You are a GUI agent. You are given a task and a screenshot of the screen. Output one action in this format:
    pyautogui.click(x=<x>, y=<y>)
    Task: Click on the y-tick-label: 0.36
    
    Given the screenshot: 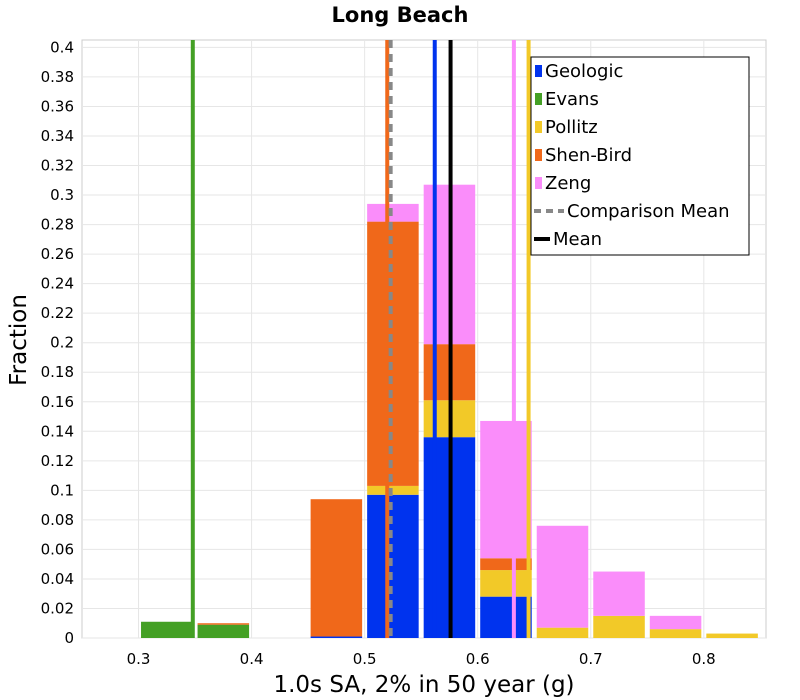 What is the action you would take?
    pyautogui.click(x=57, y=106)
    